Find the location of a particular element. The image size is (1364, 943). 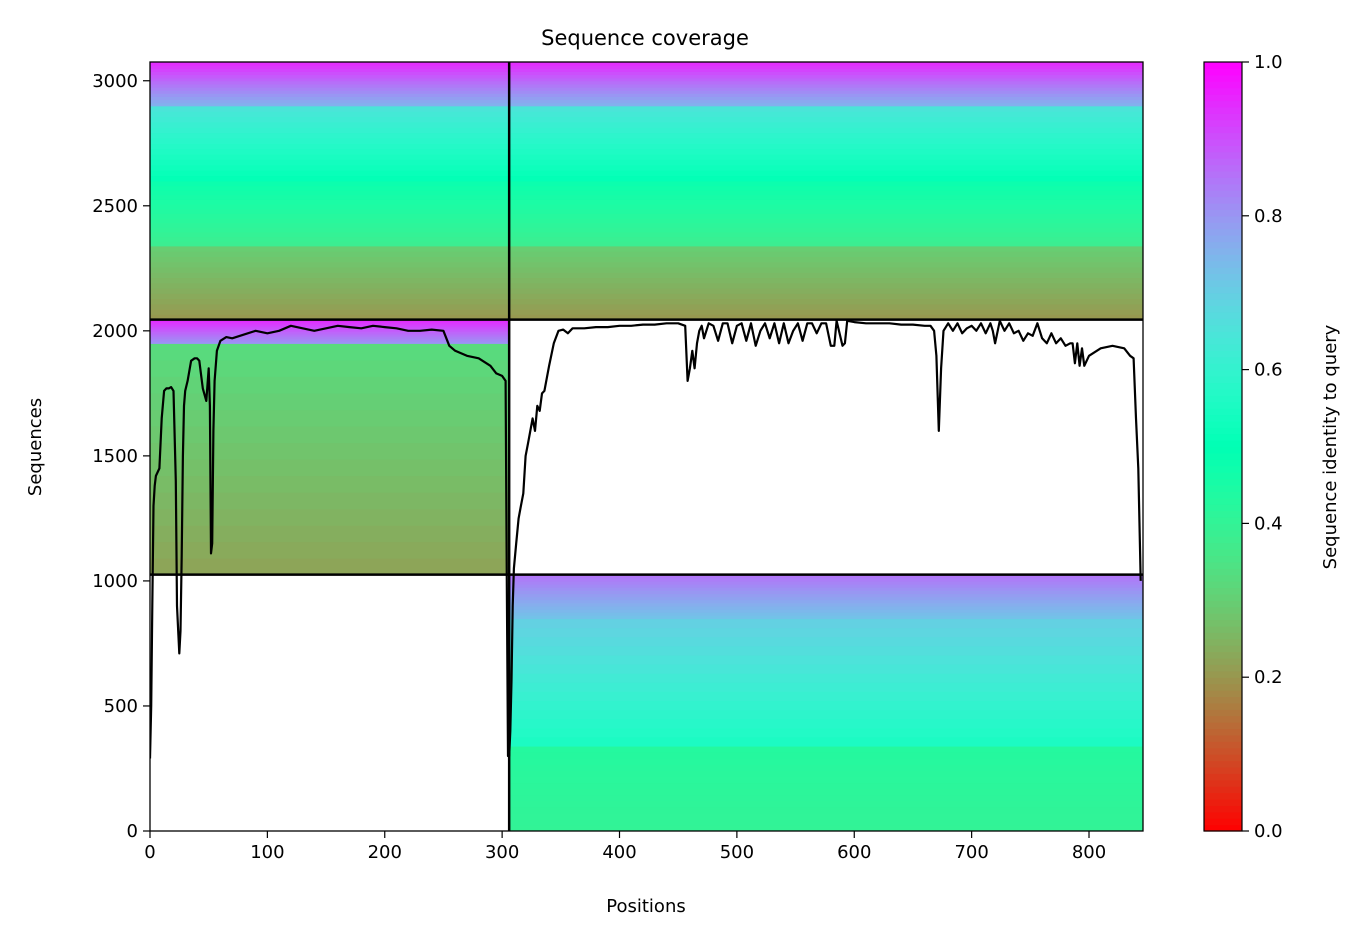

y-tick-label: 2500 is located at coordinates (115, 206).